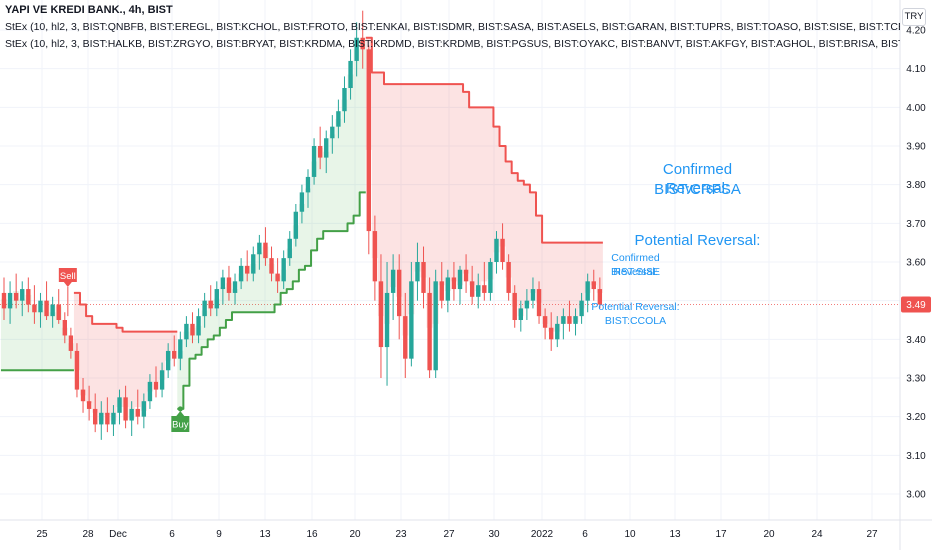 The image size is (932, 550). What do you see at coordinates (916, 417) in the screenshot?
I see `price-tick-label: 3.20` at bounding box center [916, 417].